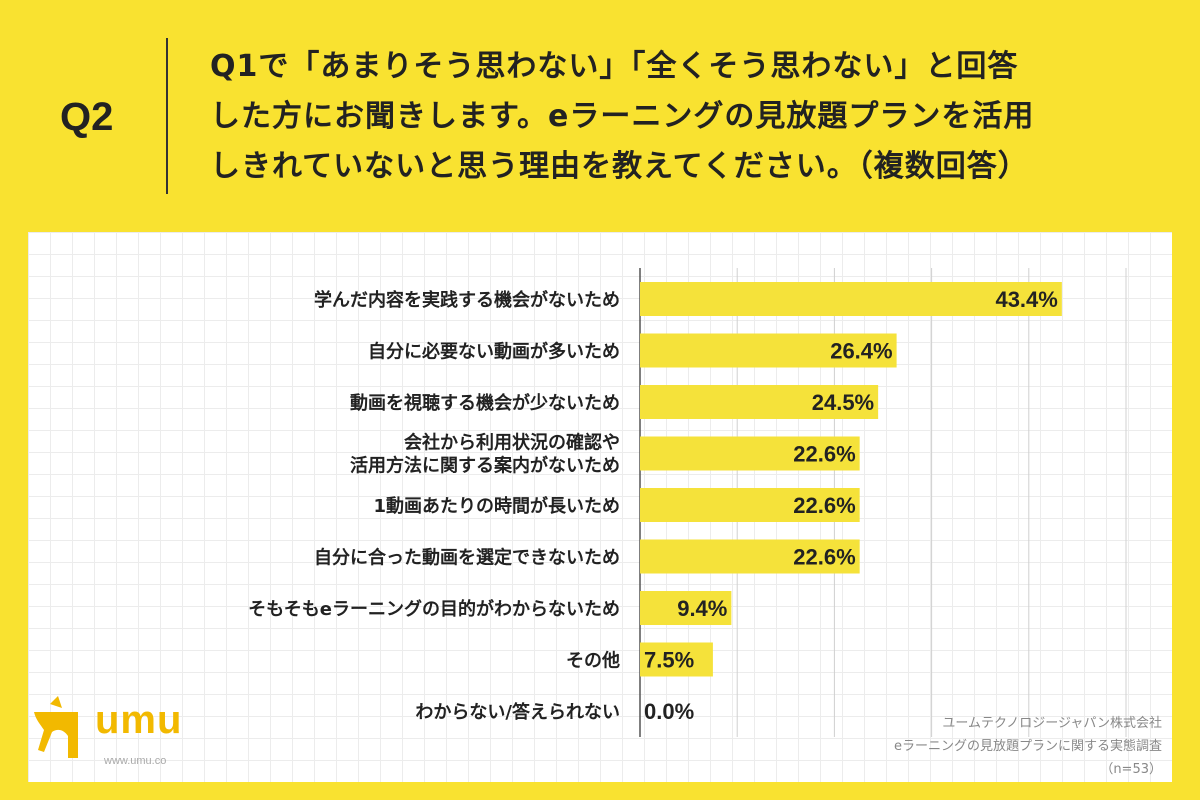 This screenshot has width=1200, height=800. What do you see at coordinates (496, 506) in the screenshot?
I see `category-label: 1動画あたりの時間が長いため` at bounding box center [496, 506].